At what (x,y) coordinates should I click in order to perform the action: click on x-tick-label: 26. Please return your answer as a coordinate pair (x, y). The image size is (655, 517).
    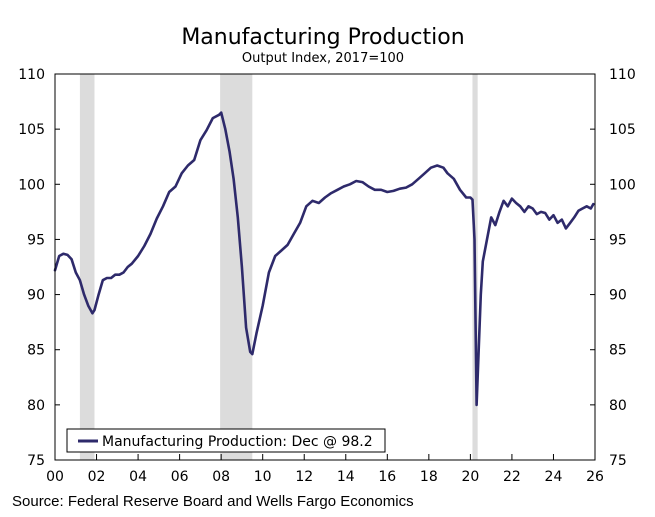
    Looking at the image, I should click on (595, 477).